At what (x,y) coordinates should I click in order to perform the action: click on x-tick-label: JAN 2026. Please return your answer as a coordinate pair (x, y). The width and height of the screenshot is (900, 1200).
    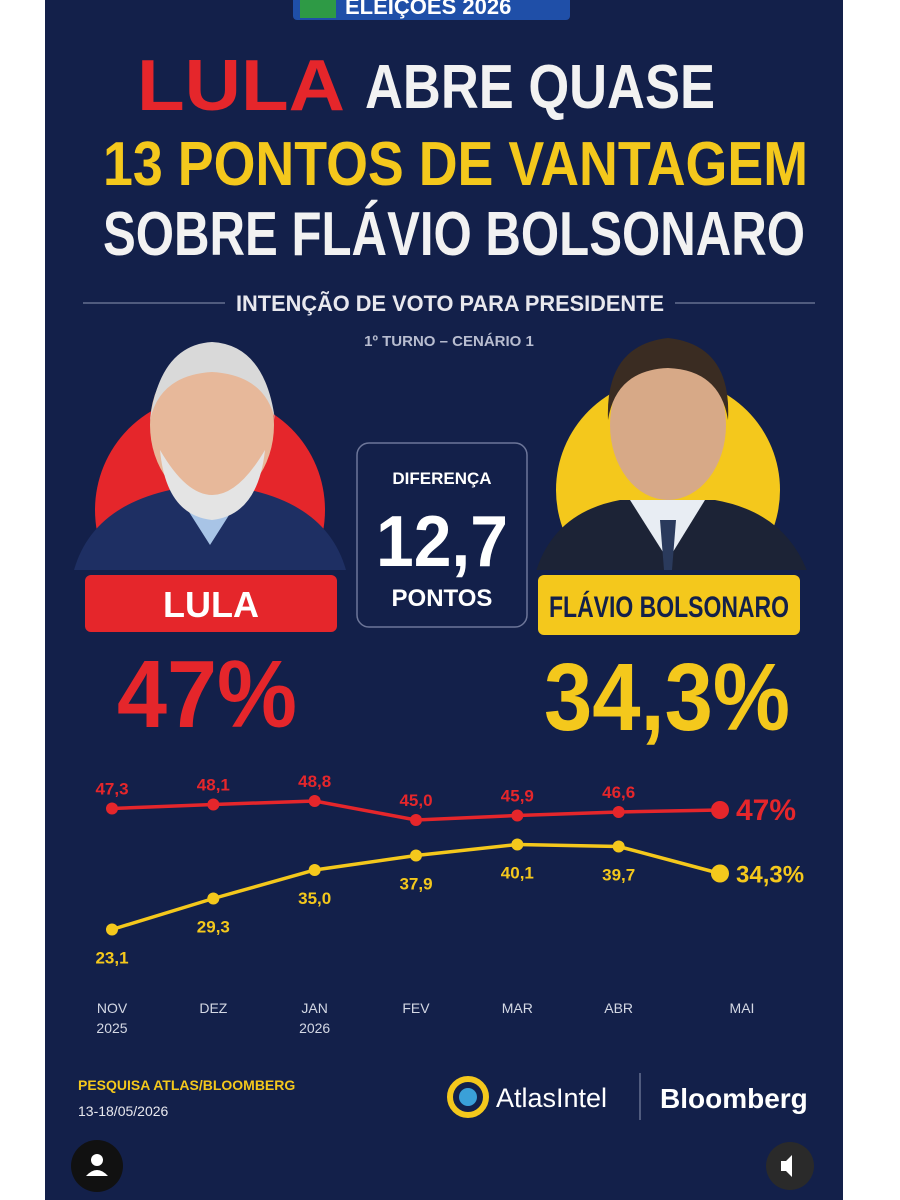
    Looking at the image, I should click on (315, 1018).